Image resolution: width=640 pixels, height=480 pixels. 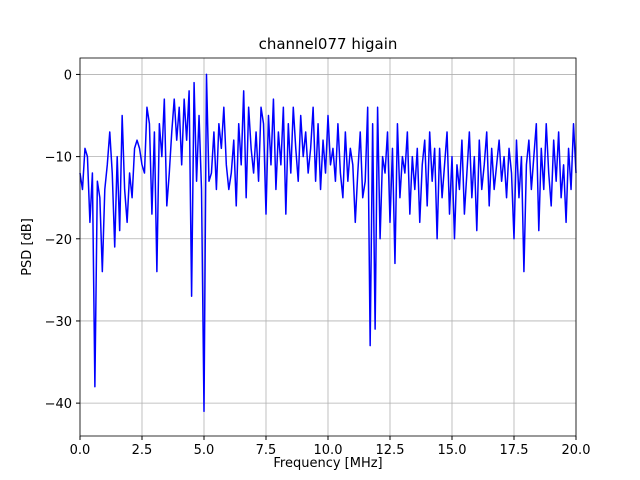 What do you see at coordinates (80, 450) in the screenshot?
I see `x-tick-label: 0.0` at bounding box center [80, 450].